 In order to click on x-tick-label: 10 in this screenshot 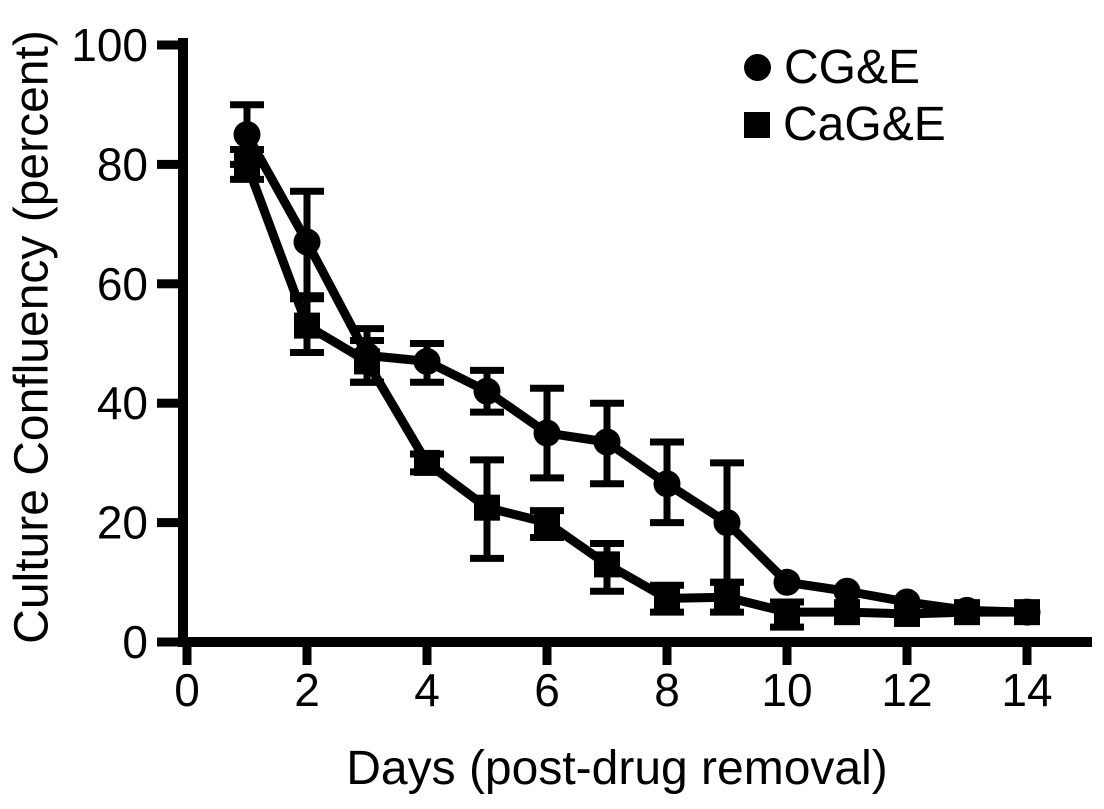, I will do `click(786, 690)`.